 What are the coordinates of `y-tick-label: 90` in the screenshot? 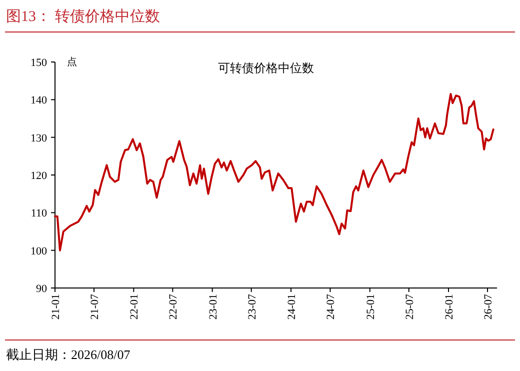 It's located at (42, 289).